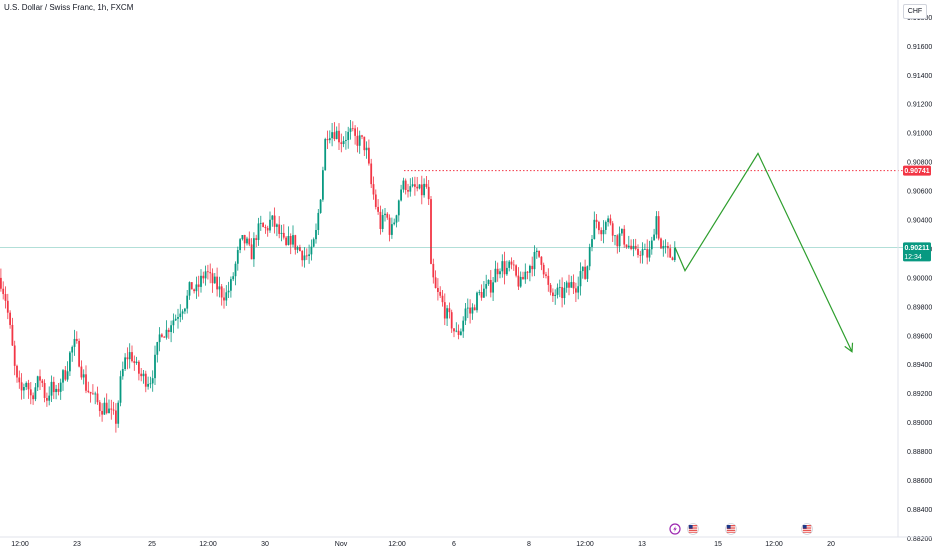  Describe the element at coordinates (919, 192) in the screenshot. I see `price-tick-label: 0.90600` at that location.